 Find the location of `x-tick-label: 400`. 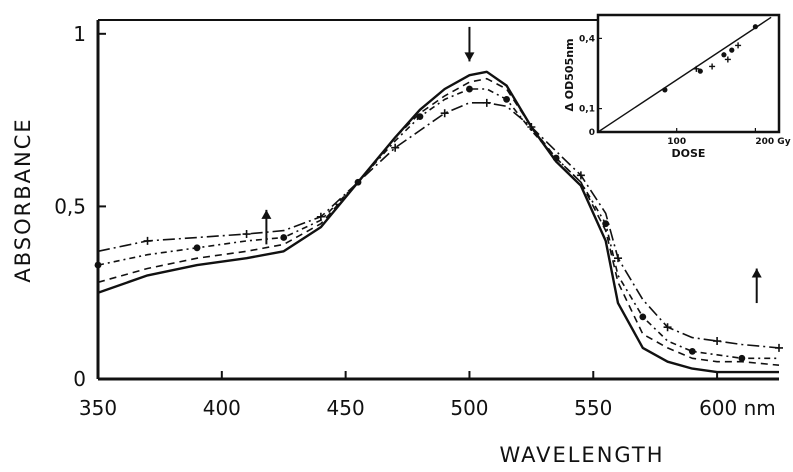

x-tick-label: 400 is located at coordinates (222, 408).